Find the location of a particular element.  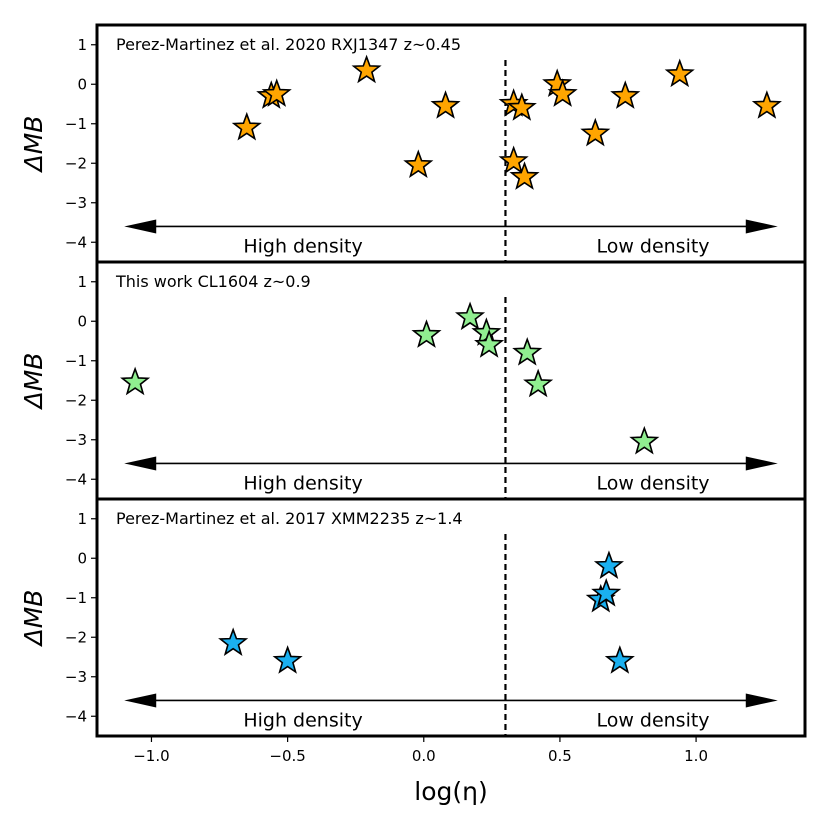

x-tick-label: −1.0 is located at coordinates (151, 756).